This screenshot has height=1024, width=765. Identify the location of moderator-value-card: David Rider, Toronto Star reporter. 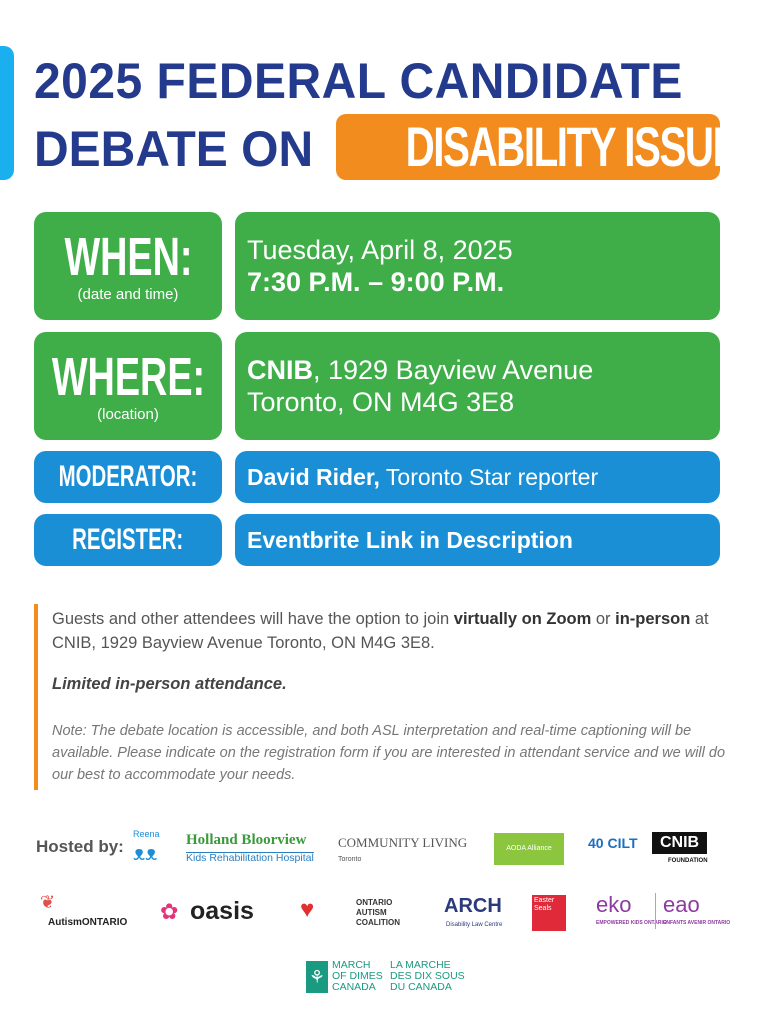
(477, 477).